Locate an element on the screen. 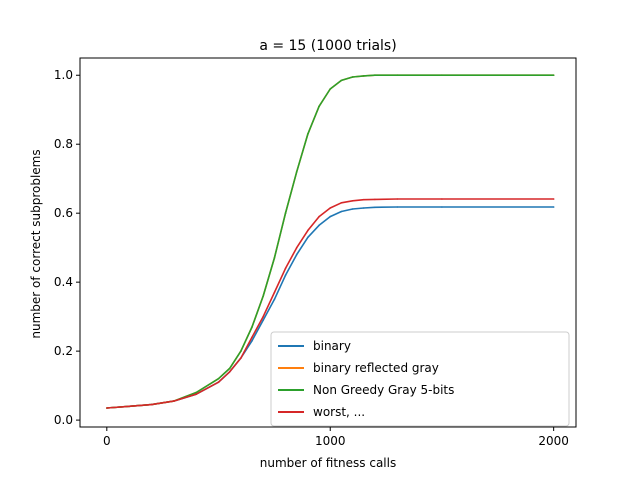 The width and height of the screenshot is (640, 480). legend-item: binary reflected gray is located at coordinates (358, 368).